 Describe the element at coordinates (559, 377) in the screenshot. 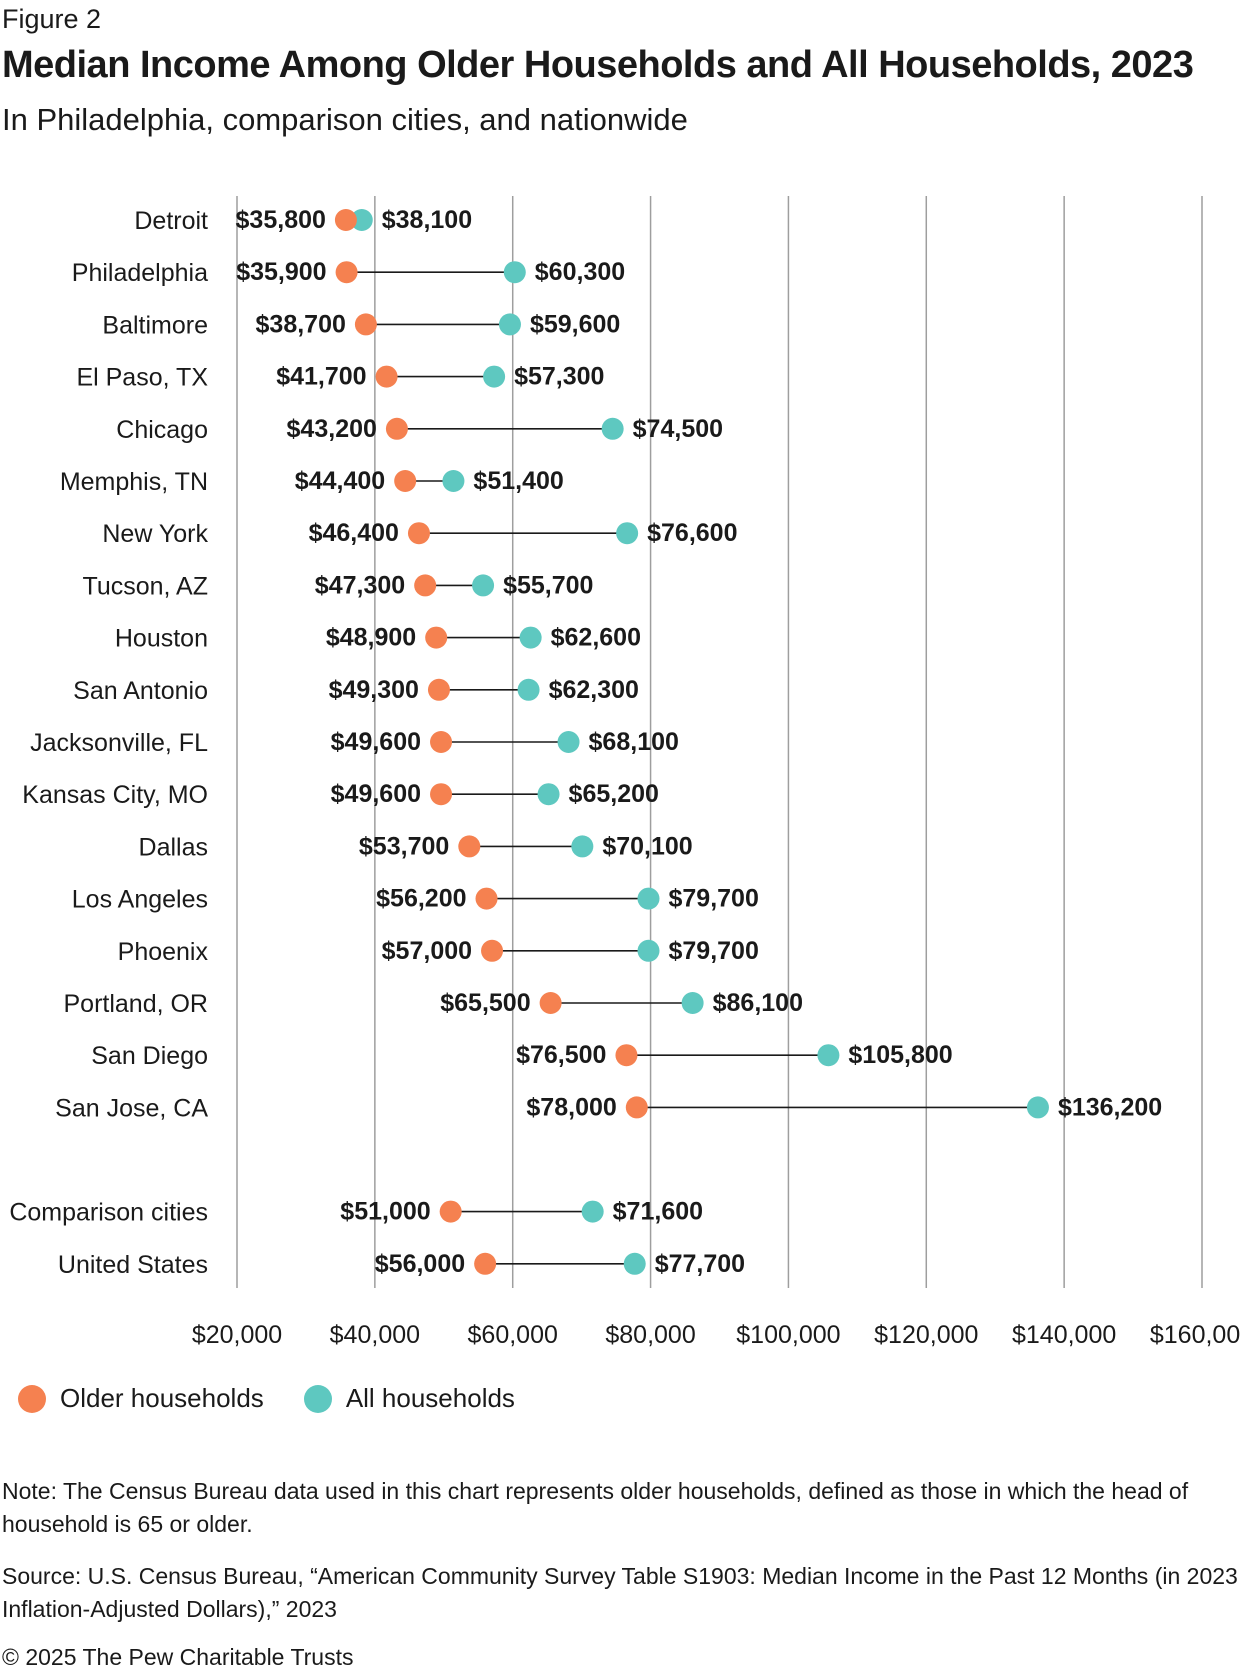

I see `value-label-all: $57,300` at that location.